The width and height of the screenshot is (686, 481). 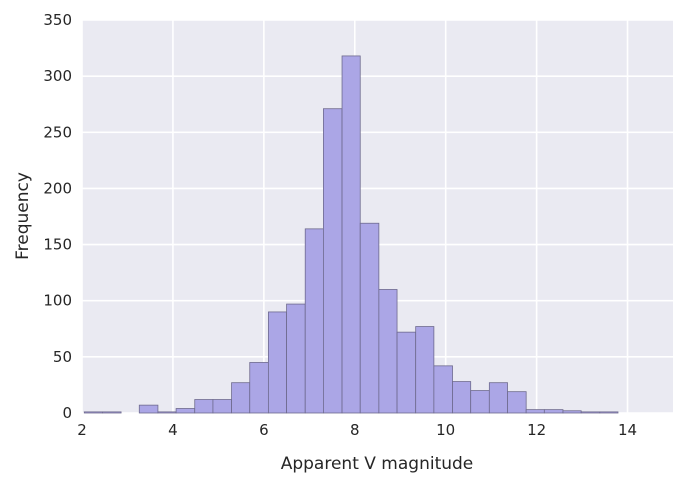 I want to click on x-tick-label: 8, so click(x=355, y=430).